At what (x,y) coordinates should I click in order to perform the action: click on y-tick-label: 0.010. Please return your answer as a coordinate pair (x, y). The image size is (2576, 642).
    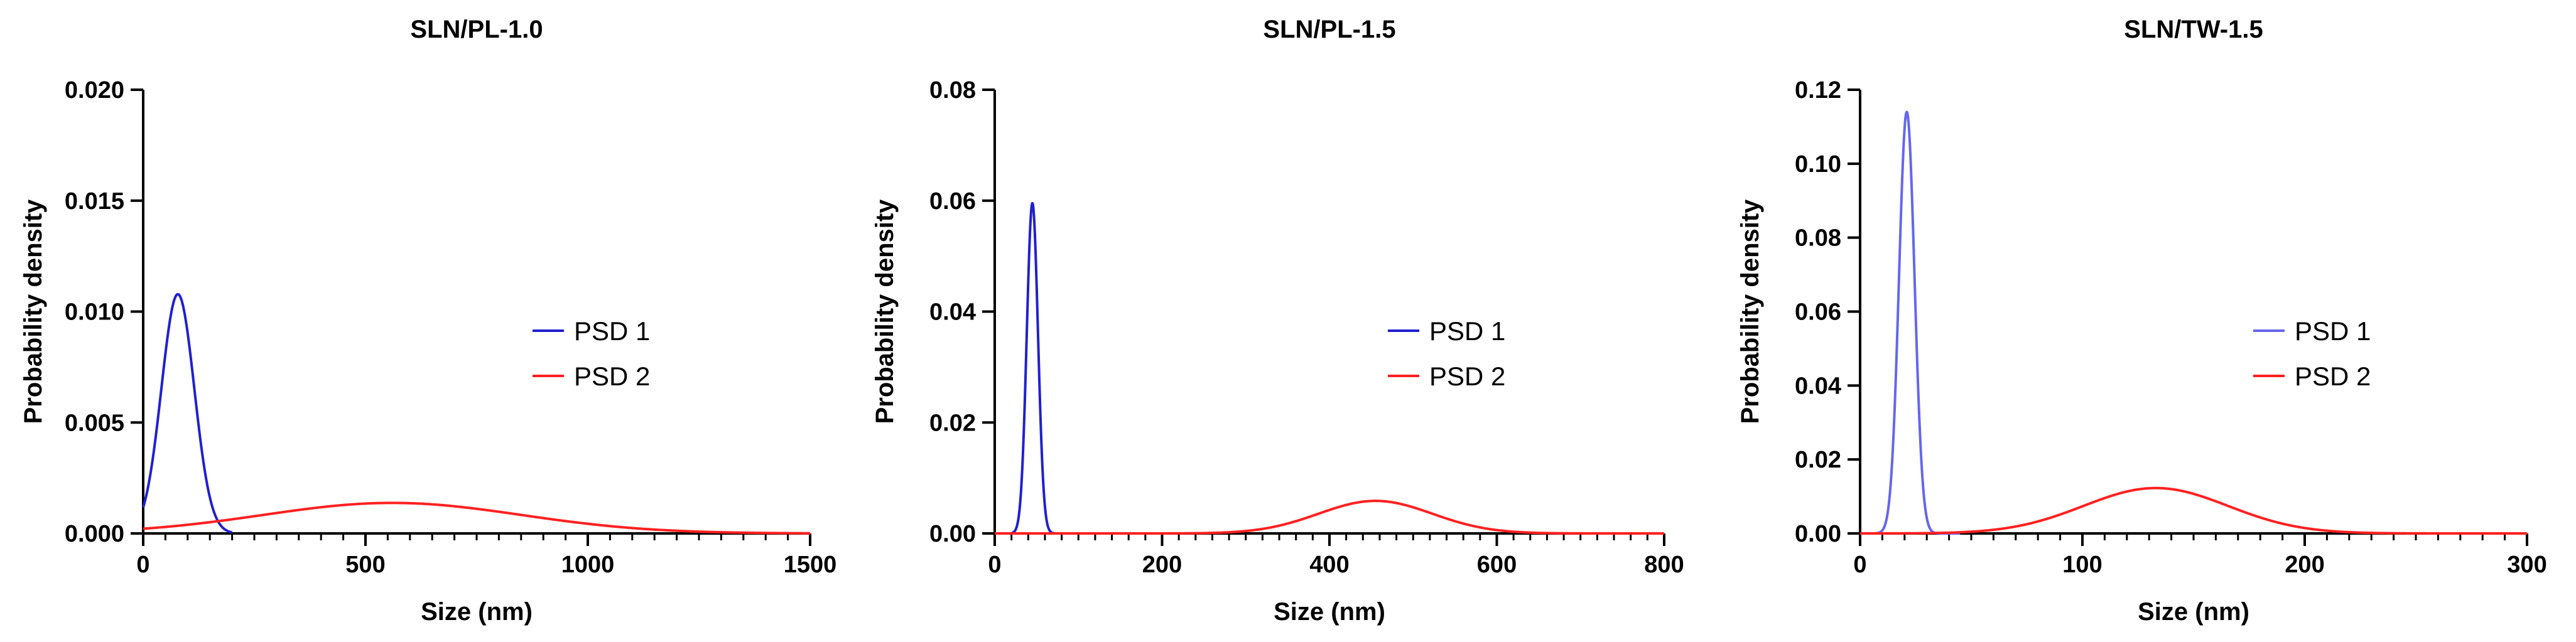
    Looking at the image, I should click on (94, 312).